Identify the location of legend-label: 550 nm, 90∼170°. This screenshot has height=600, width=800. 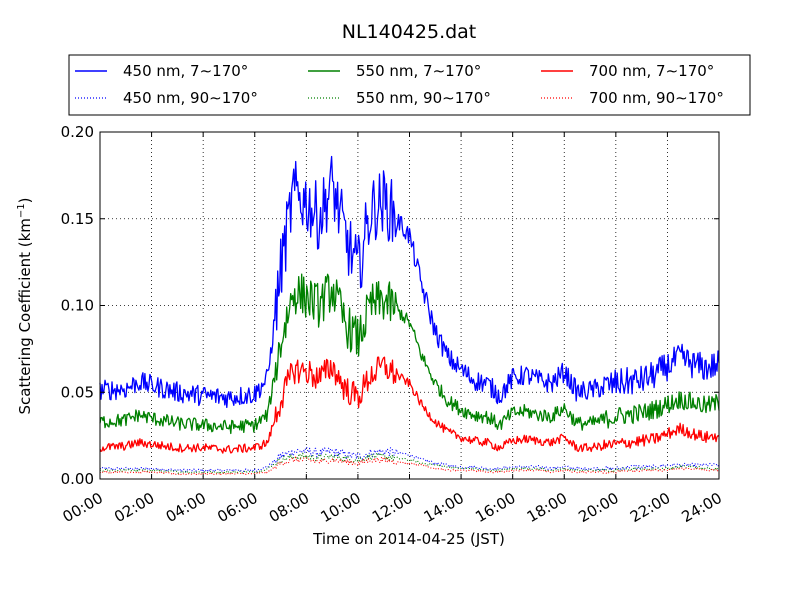
(423, 98).